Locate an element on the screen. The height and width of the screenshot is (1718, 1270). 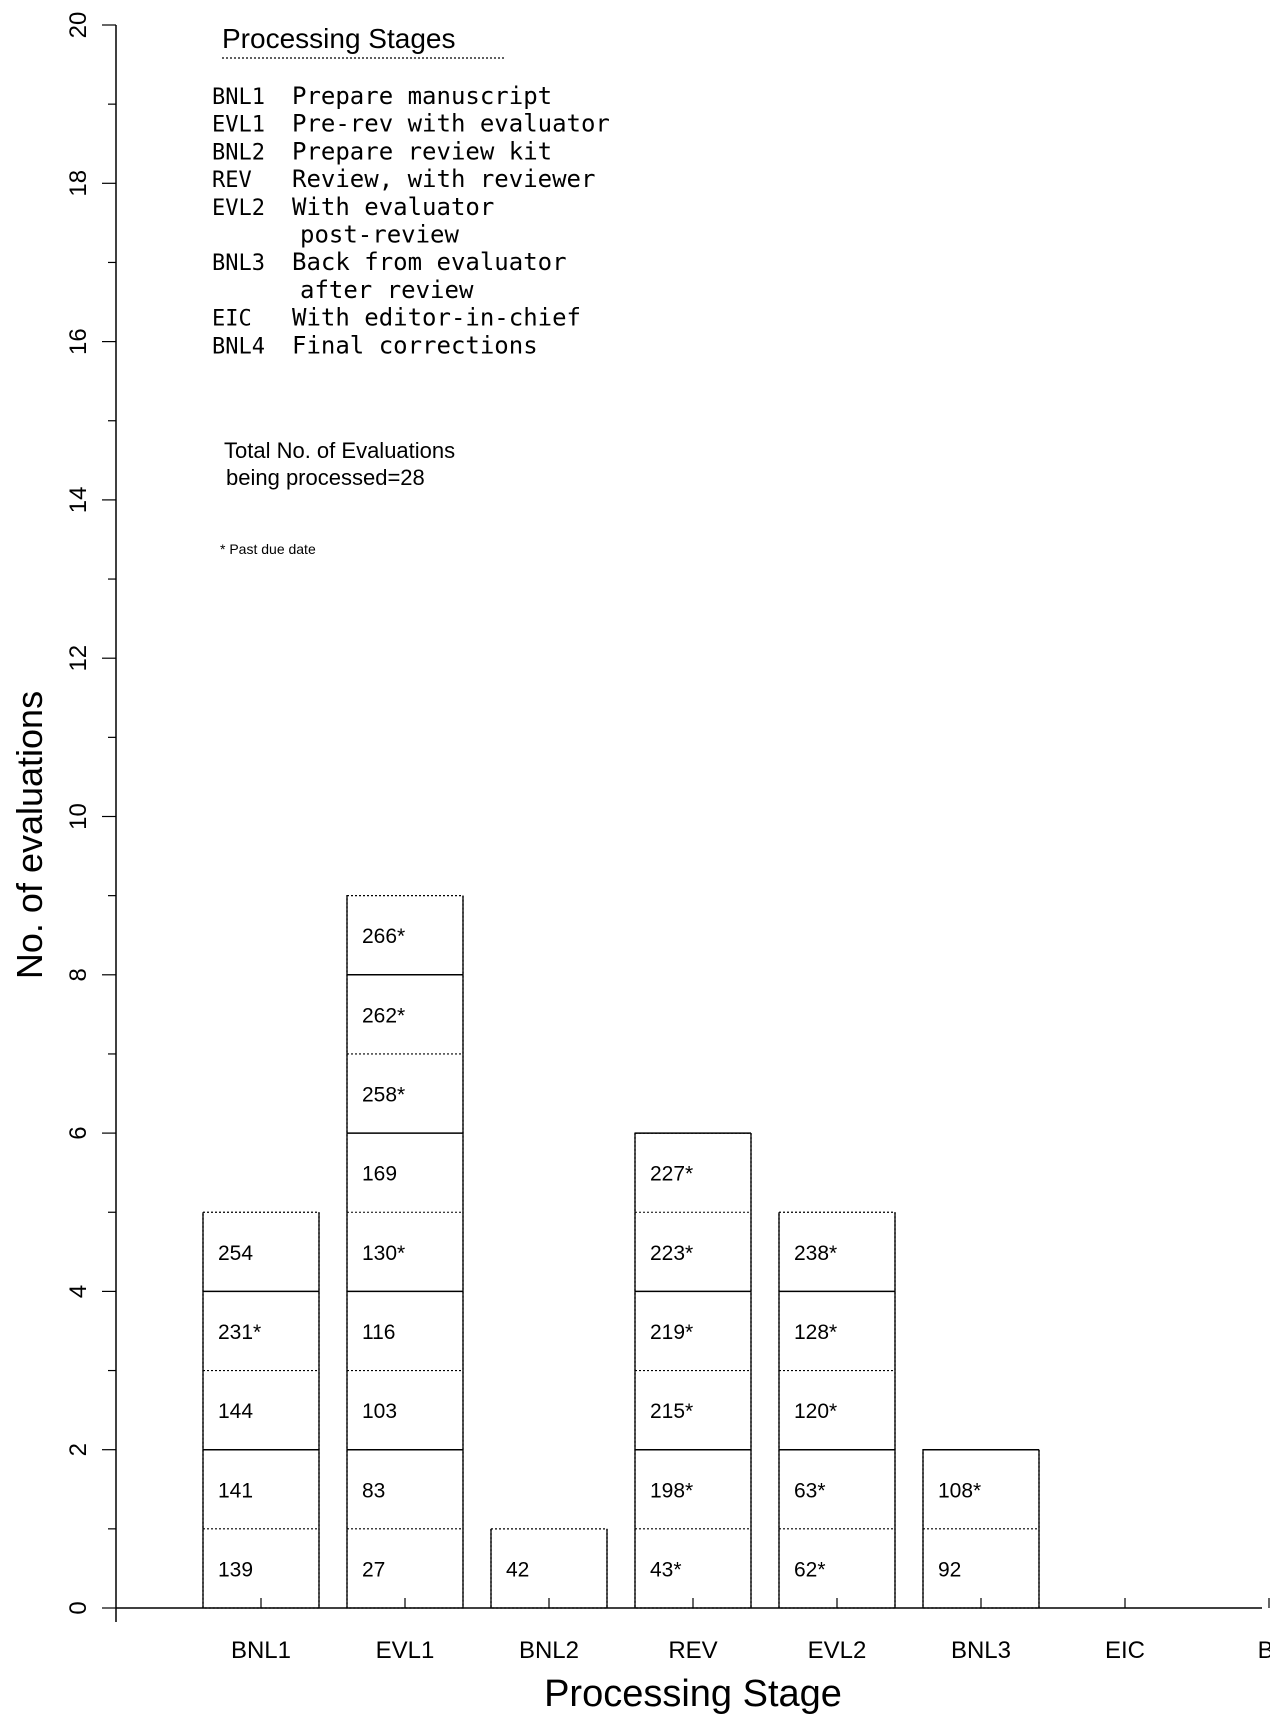
cell-label: 141 is located at coordinates (235, 1490).